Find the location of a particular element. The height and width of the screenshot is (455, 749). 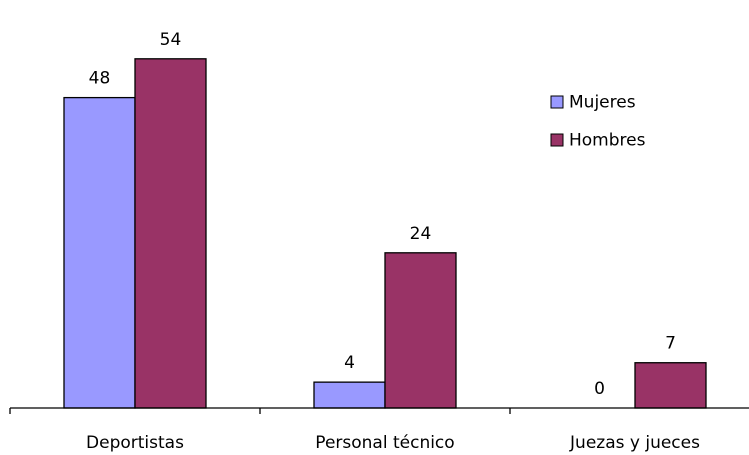

legend-label-mujeres: Mujeres is located at coordinates (602, 103).